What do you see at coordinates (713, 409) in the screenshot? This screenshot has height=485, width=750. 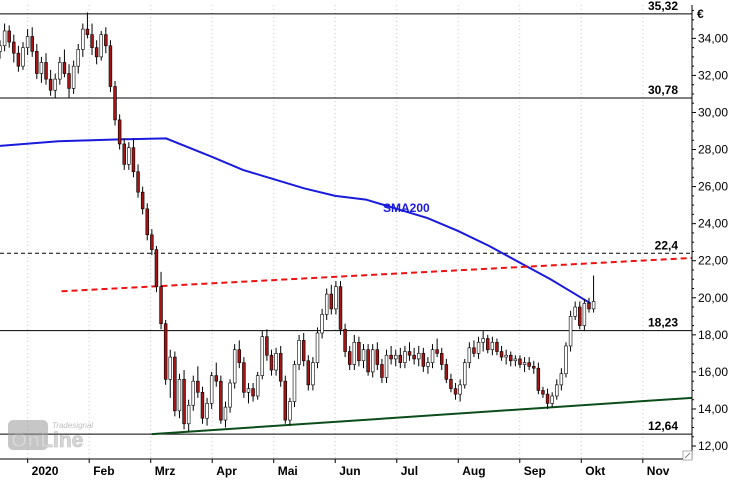 I see `y-tick-label: 14,00` at bounding box center [713, 409].